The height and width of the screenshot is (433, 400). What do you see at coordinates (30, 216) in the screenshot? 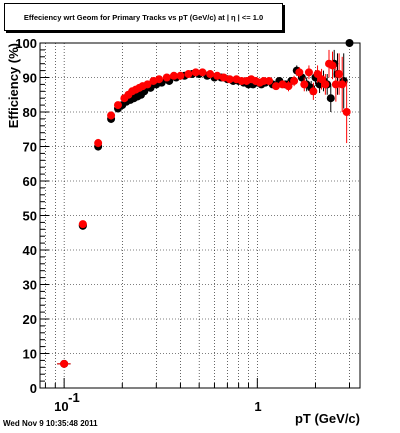
I see `y-tick-label: 50` at bounding box center [30, 216].